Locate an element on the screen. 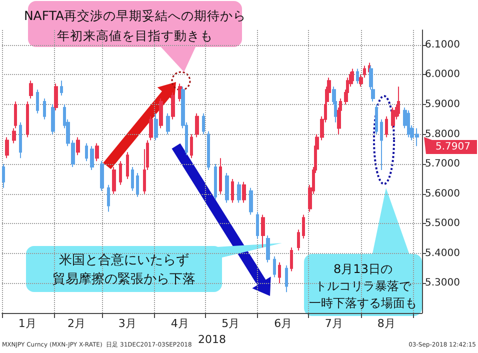 Image resolution: width=478 pixels, height=353 pixels. y-tick-label: 5.7000 is located at coordinates (442, 164).